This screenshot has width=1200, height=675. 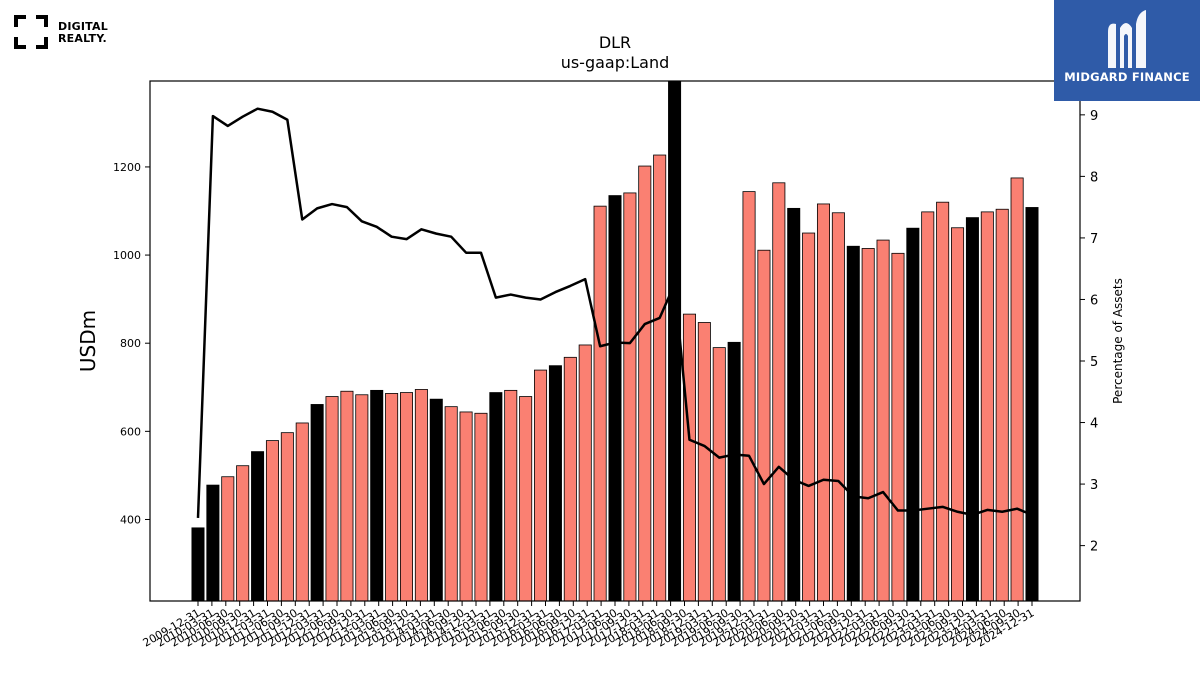 What do you see at coordinates (82, 38) in the screenshot?
I see `logo-text-line2: REALTY.` at bounding box center [82, 38].